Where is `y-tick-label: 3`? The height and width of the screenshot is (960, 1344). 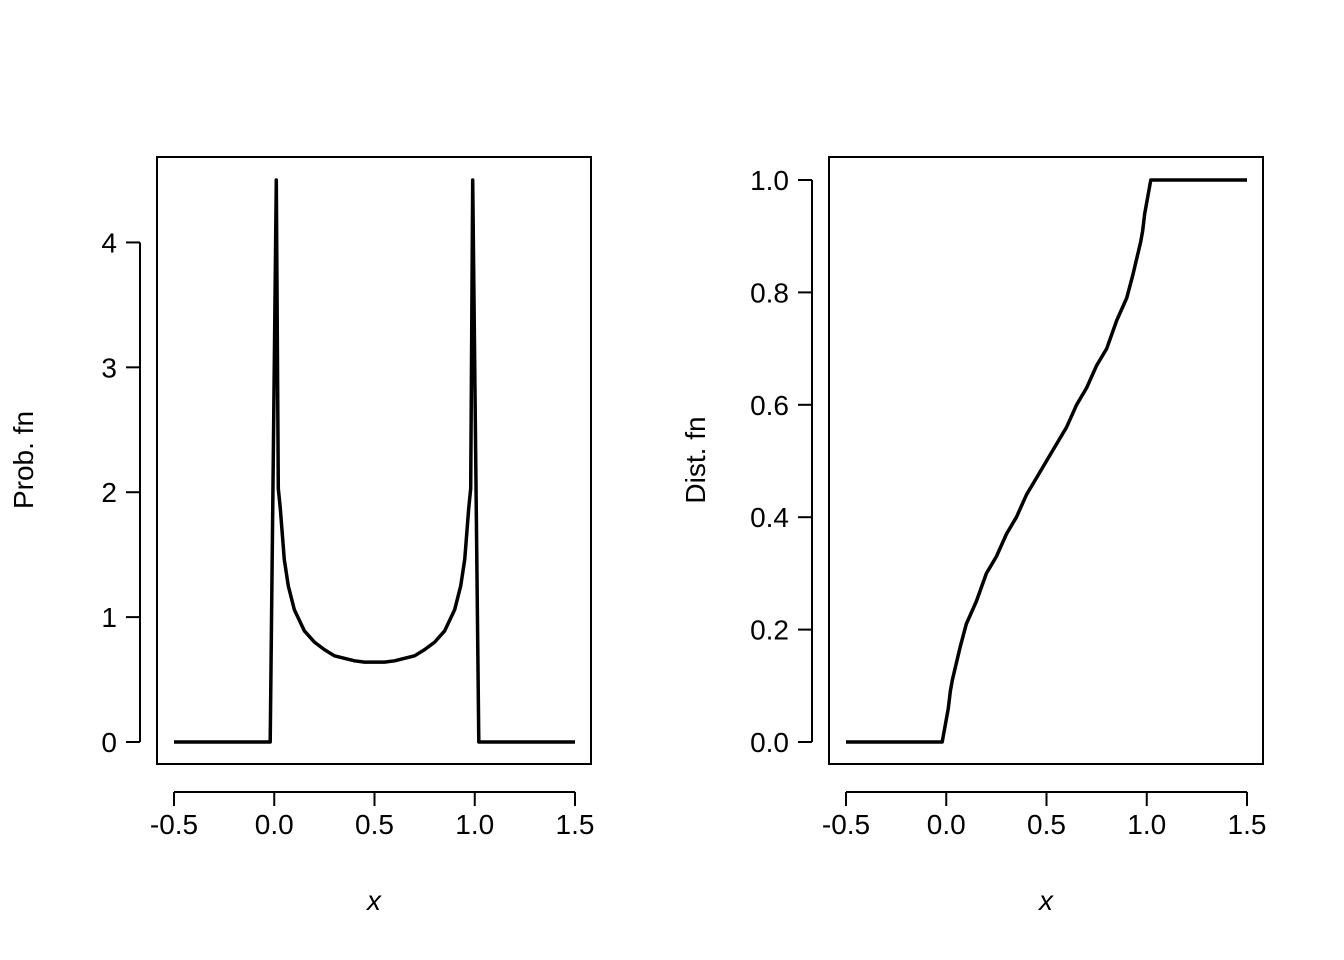
y-tick-label: 3 is located at coordinates (109, 367).